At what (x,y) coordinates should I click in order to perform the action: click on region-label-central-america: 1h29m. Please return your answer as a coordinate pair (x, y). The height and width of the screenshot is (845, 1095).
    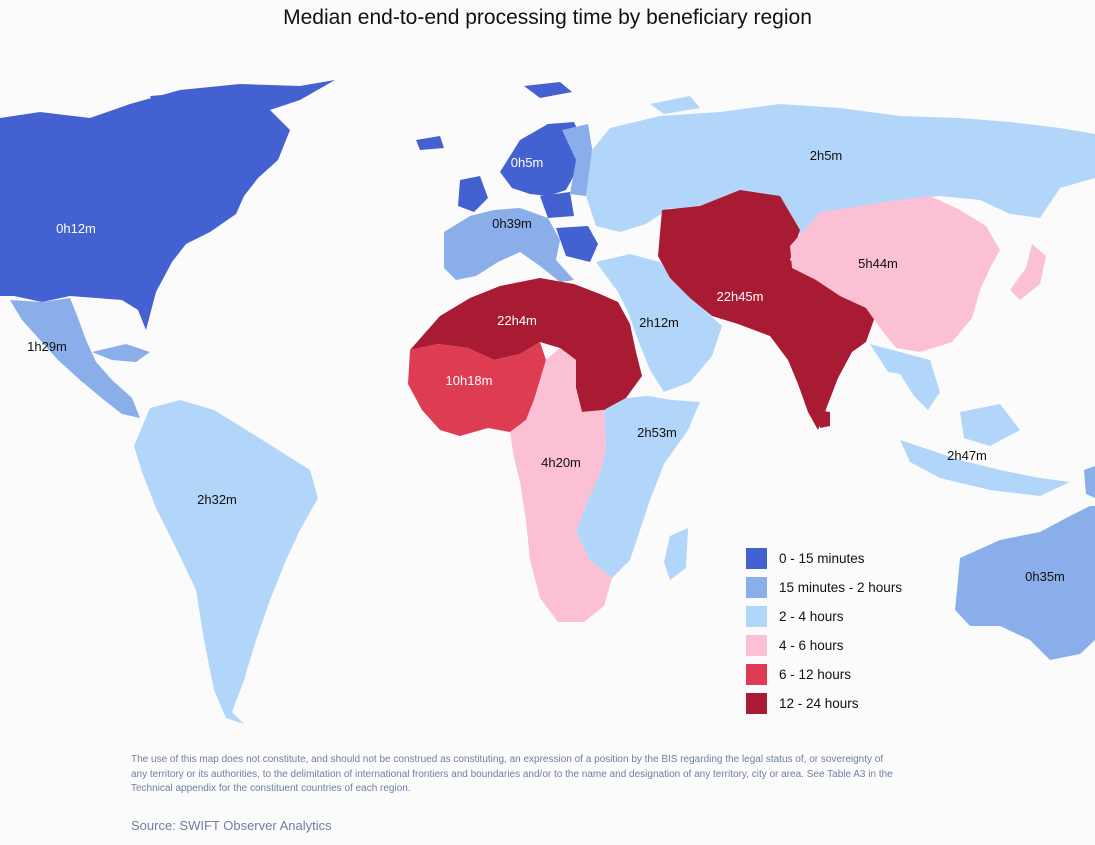
    Looking at the image, I should click on (47, 346).